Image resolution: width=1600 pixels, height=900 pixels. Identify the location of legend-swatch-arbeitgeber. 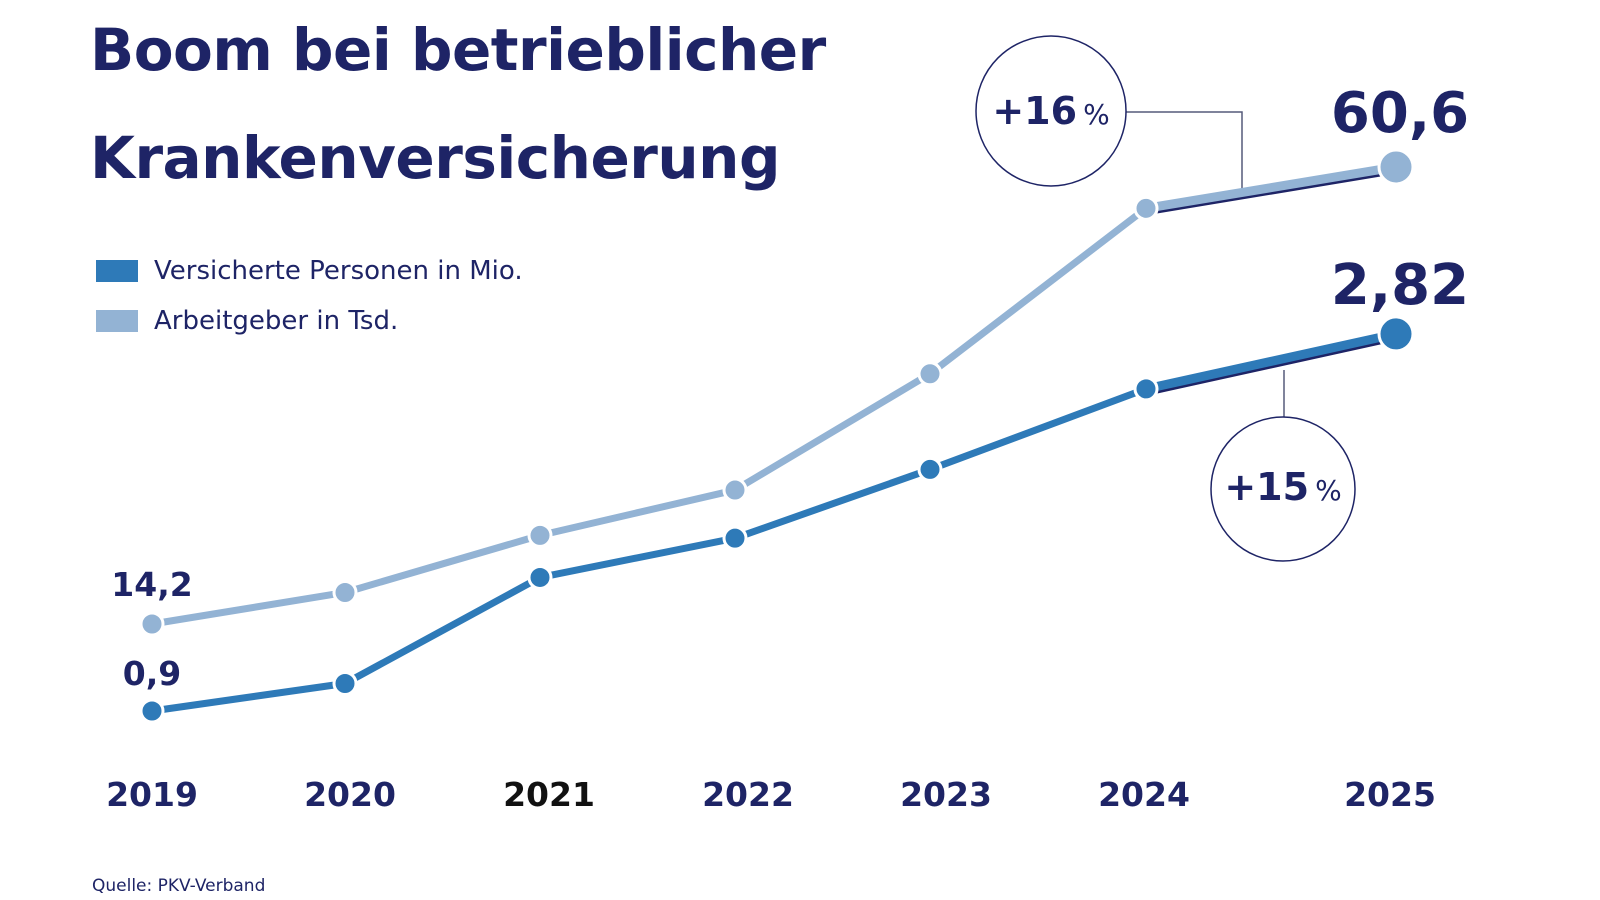
(117, 321).